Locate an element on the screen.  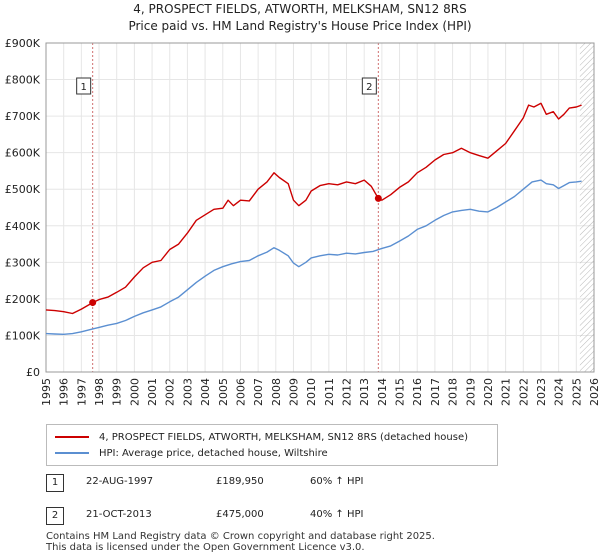
x-tick-label: 1998 is located at coordinates (99, 392).